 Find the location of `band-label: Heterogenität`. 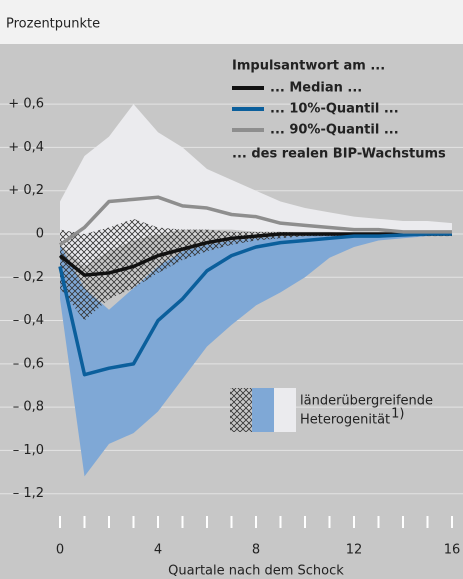

band-label: Heterogenität is located at coordinates (345, 420).